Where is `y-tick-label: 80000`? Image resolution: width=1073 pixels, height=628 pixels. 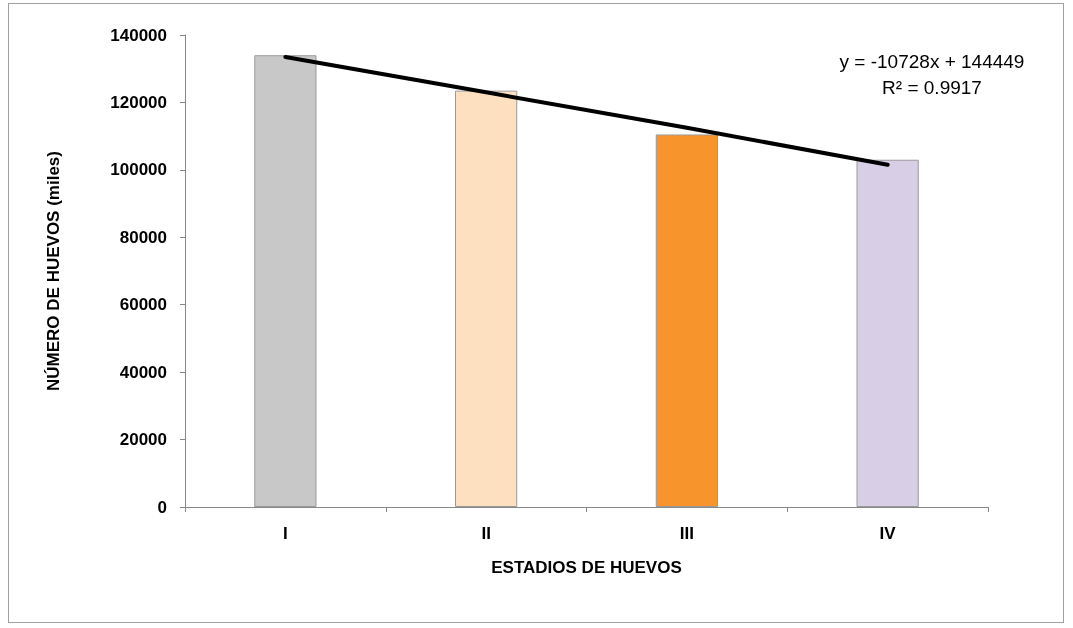 y-tick-label: 80000 is located at coordinates (143, 237).